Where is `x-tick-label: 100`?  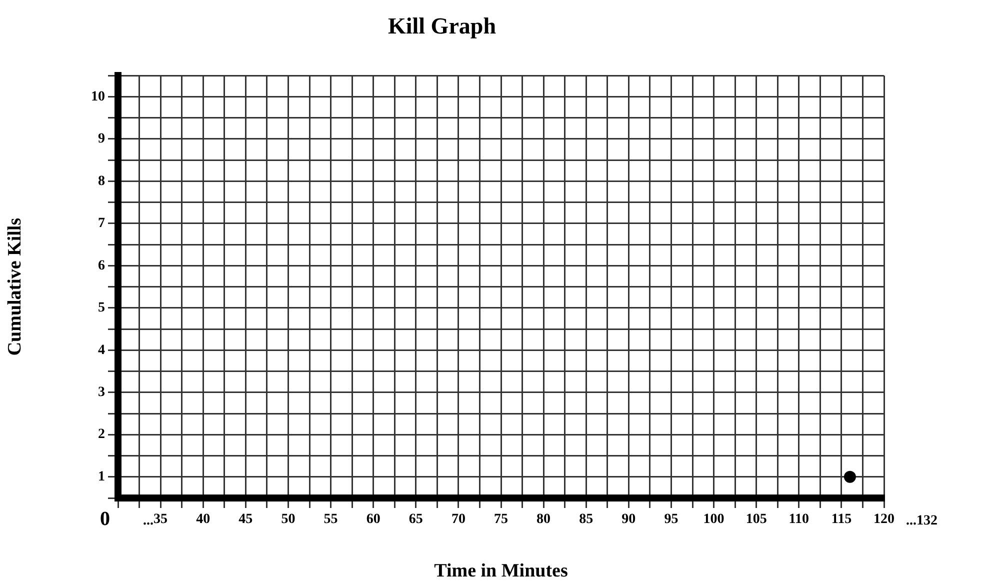 x-tick-label: 100 is located at coordinates (713, 520).